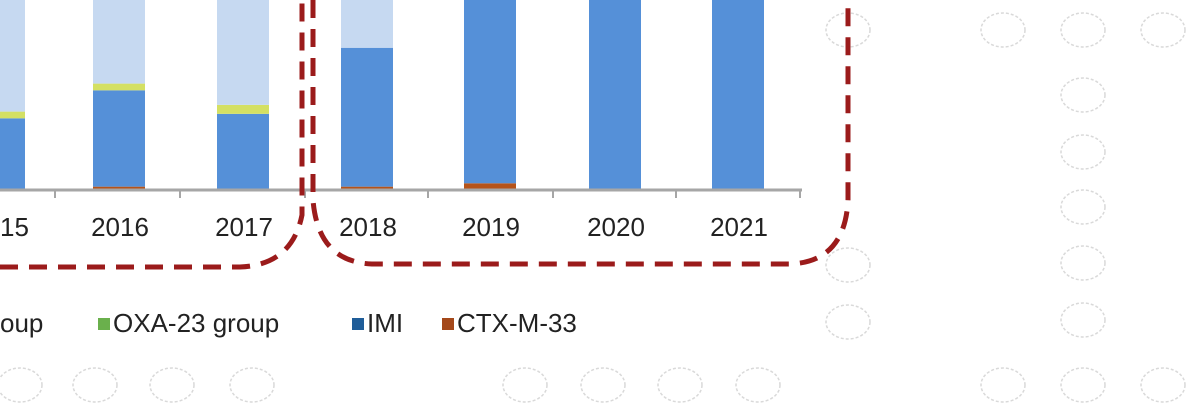 This screenshot has height=418, width=1191. Describe the element at coordinates (119, 138) in the screenshot. I see `bar-segment-2016-s2` at that location.